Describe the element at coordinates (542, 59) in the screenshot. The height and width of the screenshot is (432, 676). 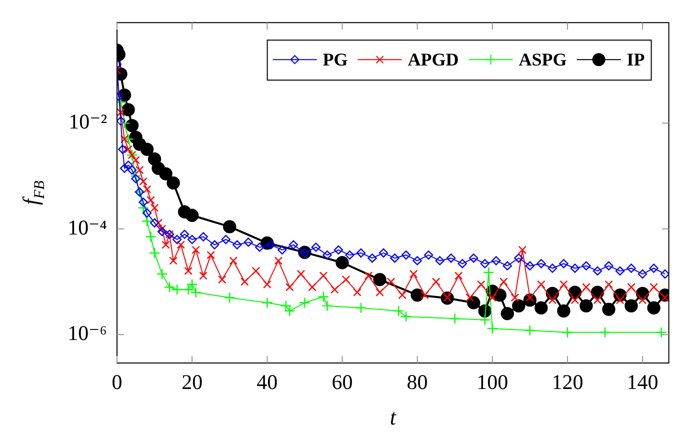
I see `legend-label: ASPG` at that location.